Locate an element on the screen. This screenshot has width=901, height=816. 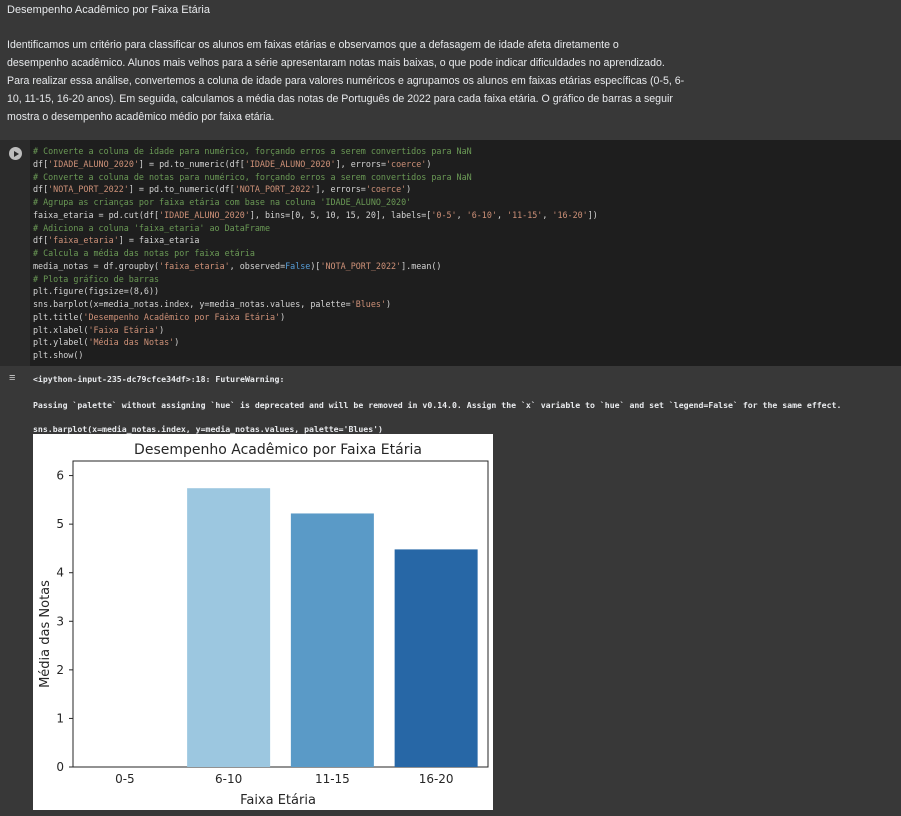
x-tick-label: 11-15 is located at coordinates (332, 779).